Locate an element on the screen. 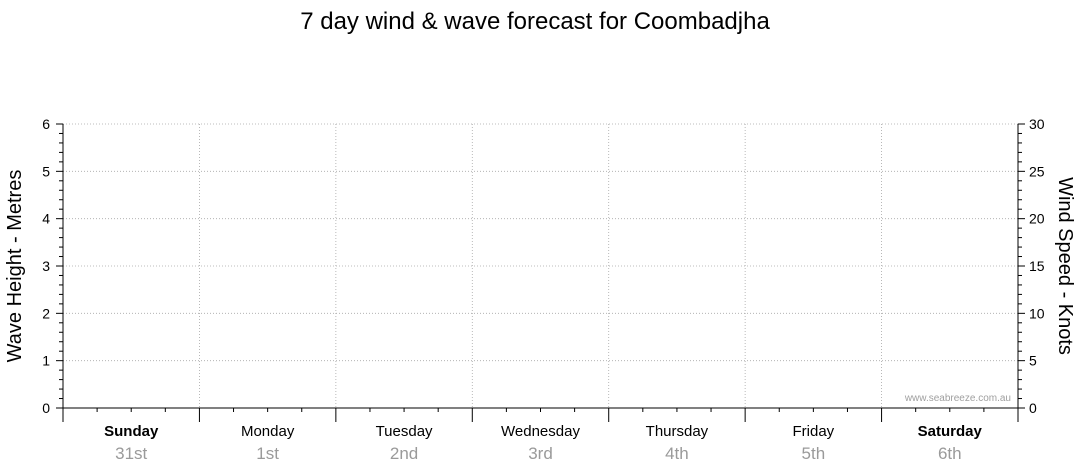  day-name-label: Thursday is located at coordinates (677, 431).